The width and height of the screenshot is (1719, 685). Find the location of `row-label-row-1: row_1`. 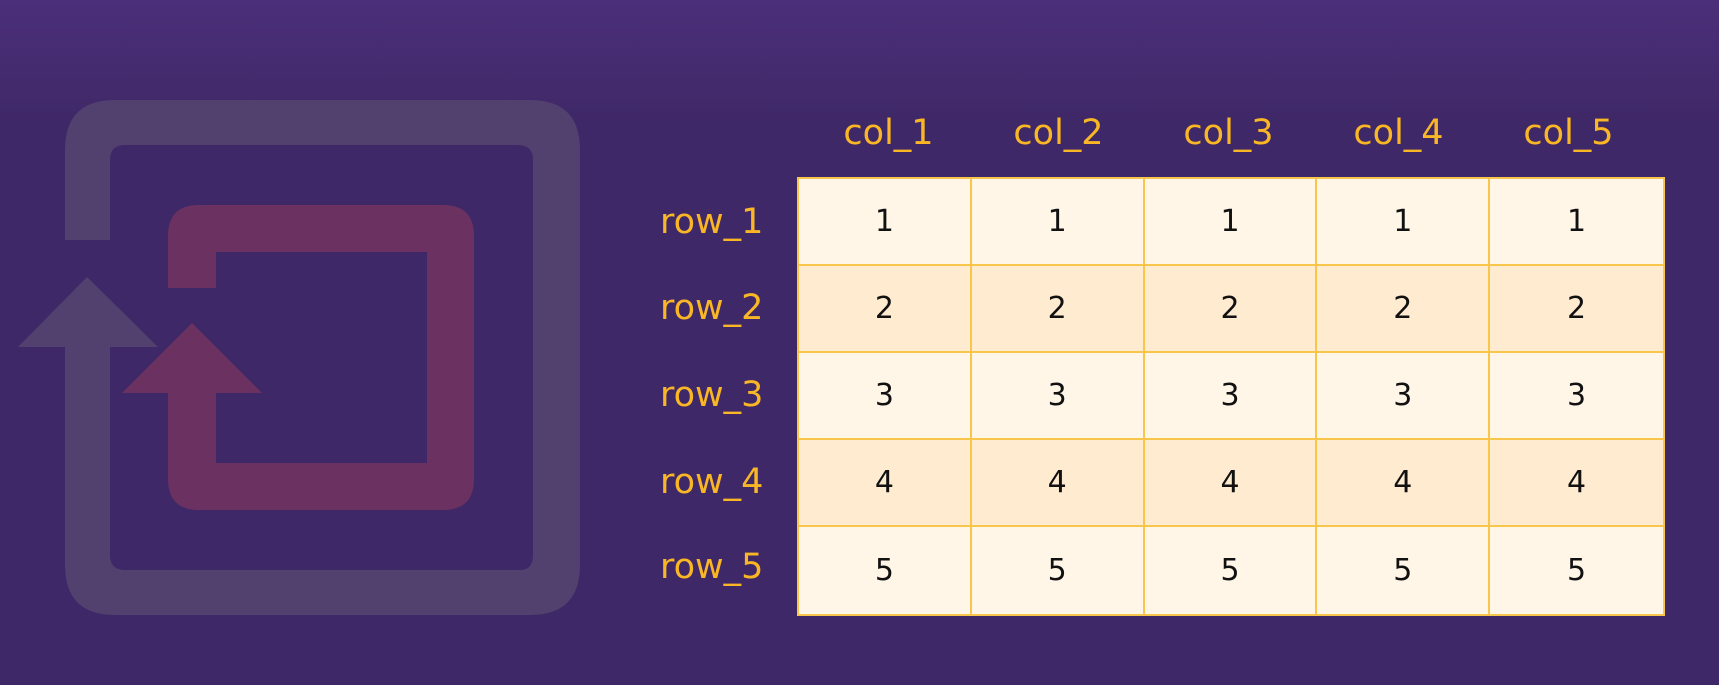

row-label-row-1: row_1 is located at coordinates (712, 222).